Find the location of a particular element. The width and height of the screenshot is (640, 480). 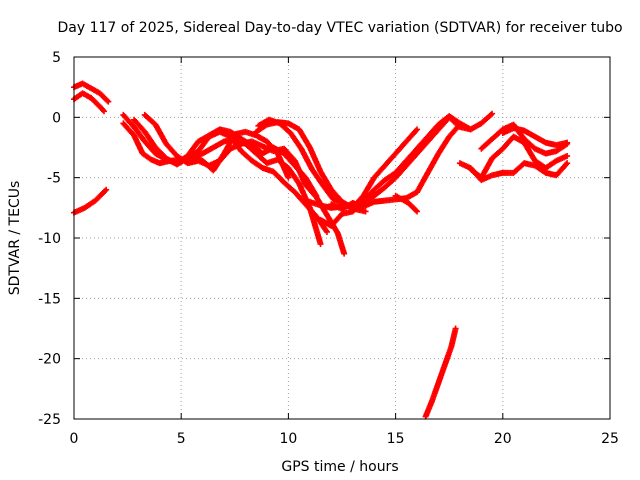

y-tick-label: -15 is located at coordinates (49, 299).